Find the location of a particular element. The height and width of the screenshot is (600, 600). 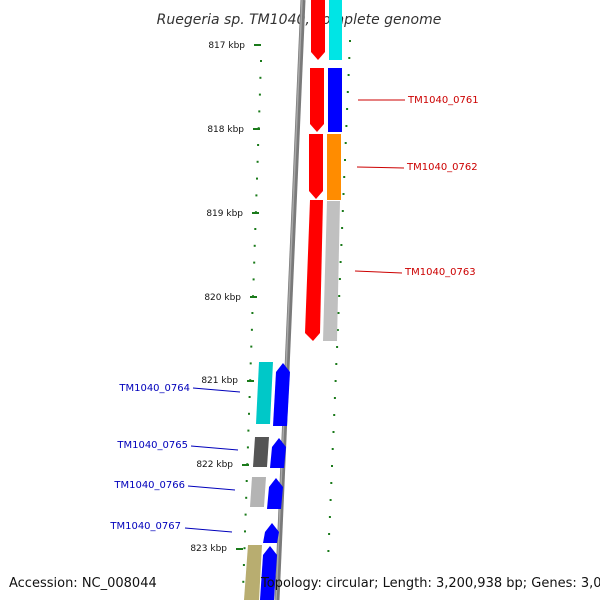

gene-label-0762: TM1040_0762 is located at coordinates (442, 167).